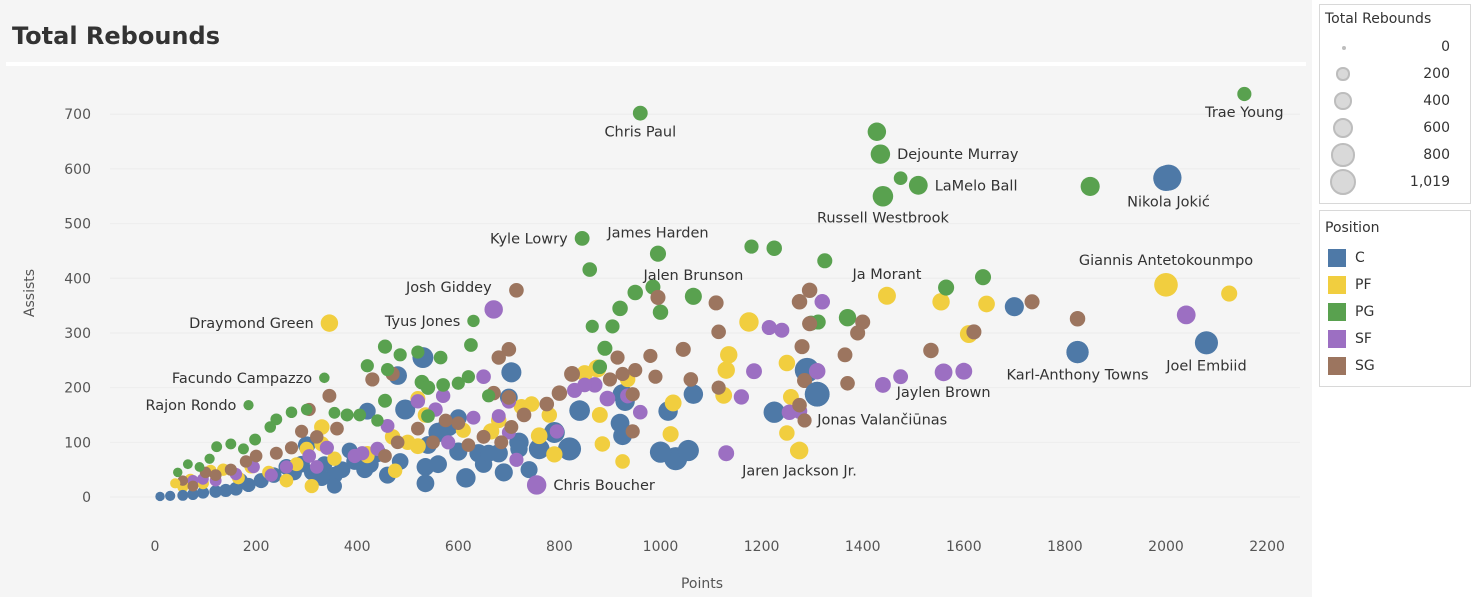 The width and height of the screenshot is (1471, 597). I want to click on color-legend: Position C PF PG SF SG, so click(1395, 298).